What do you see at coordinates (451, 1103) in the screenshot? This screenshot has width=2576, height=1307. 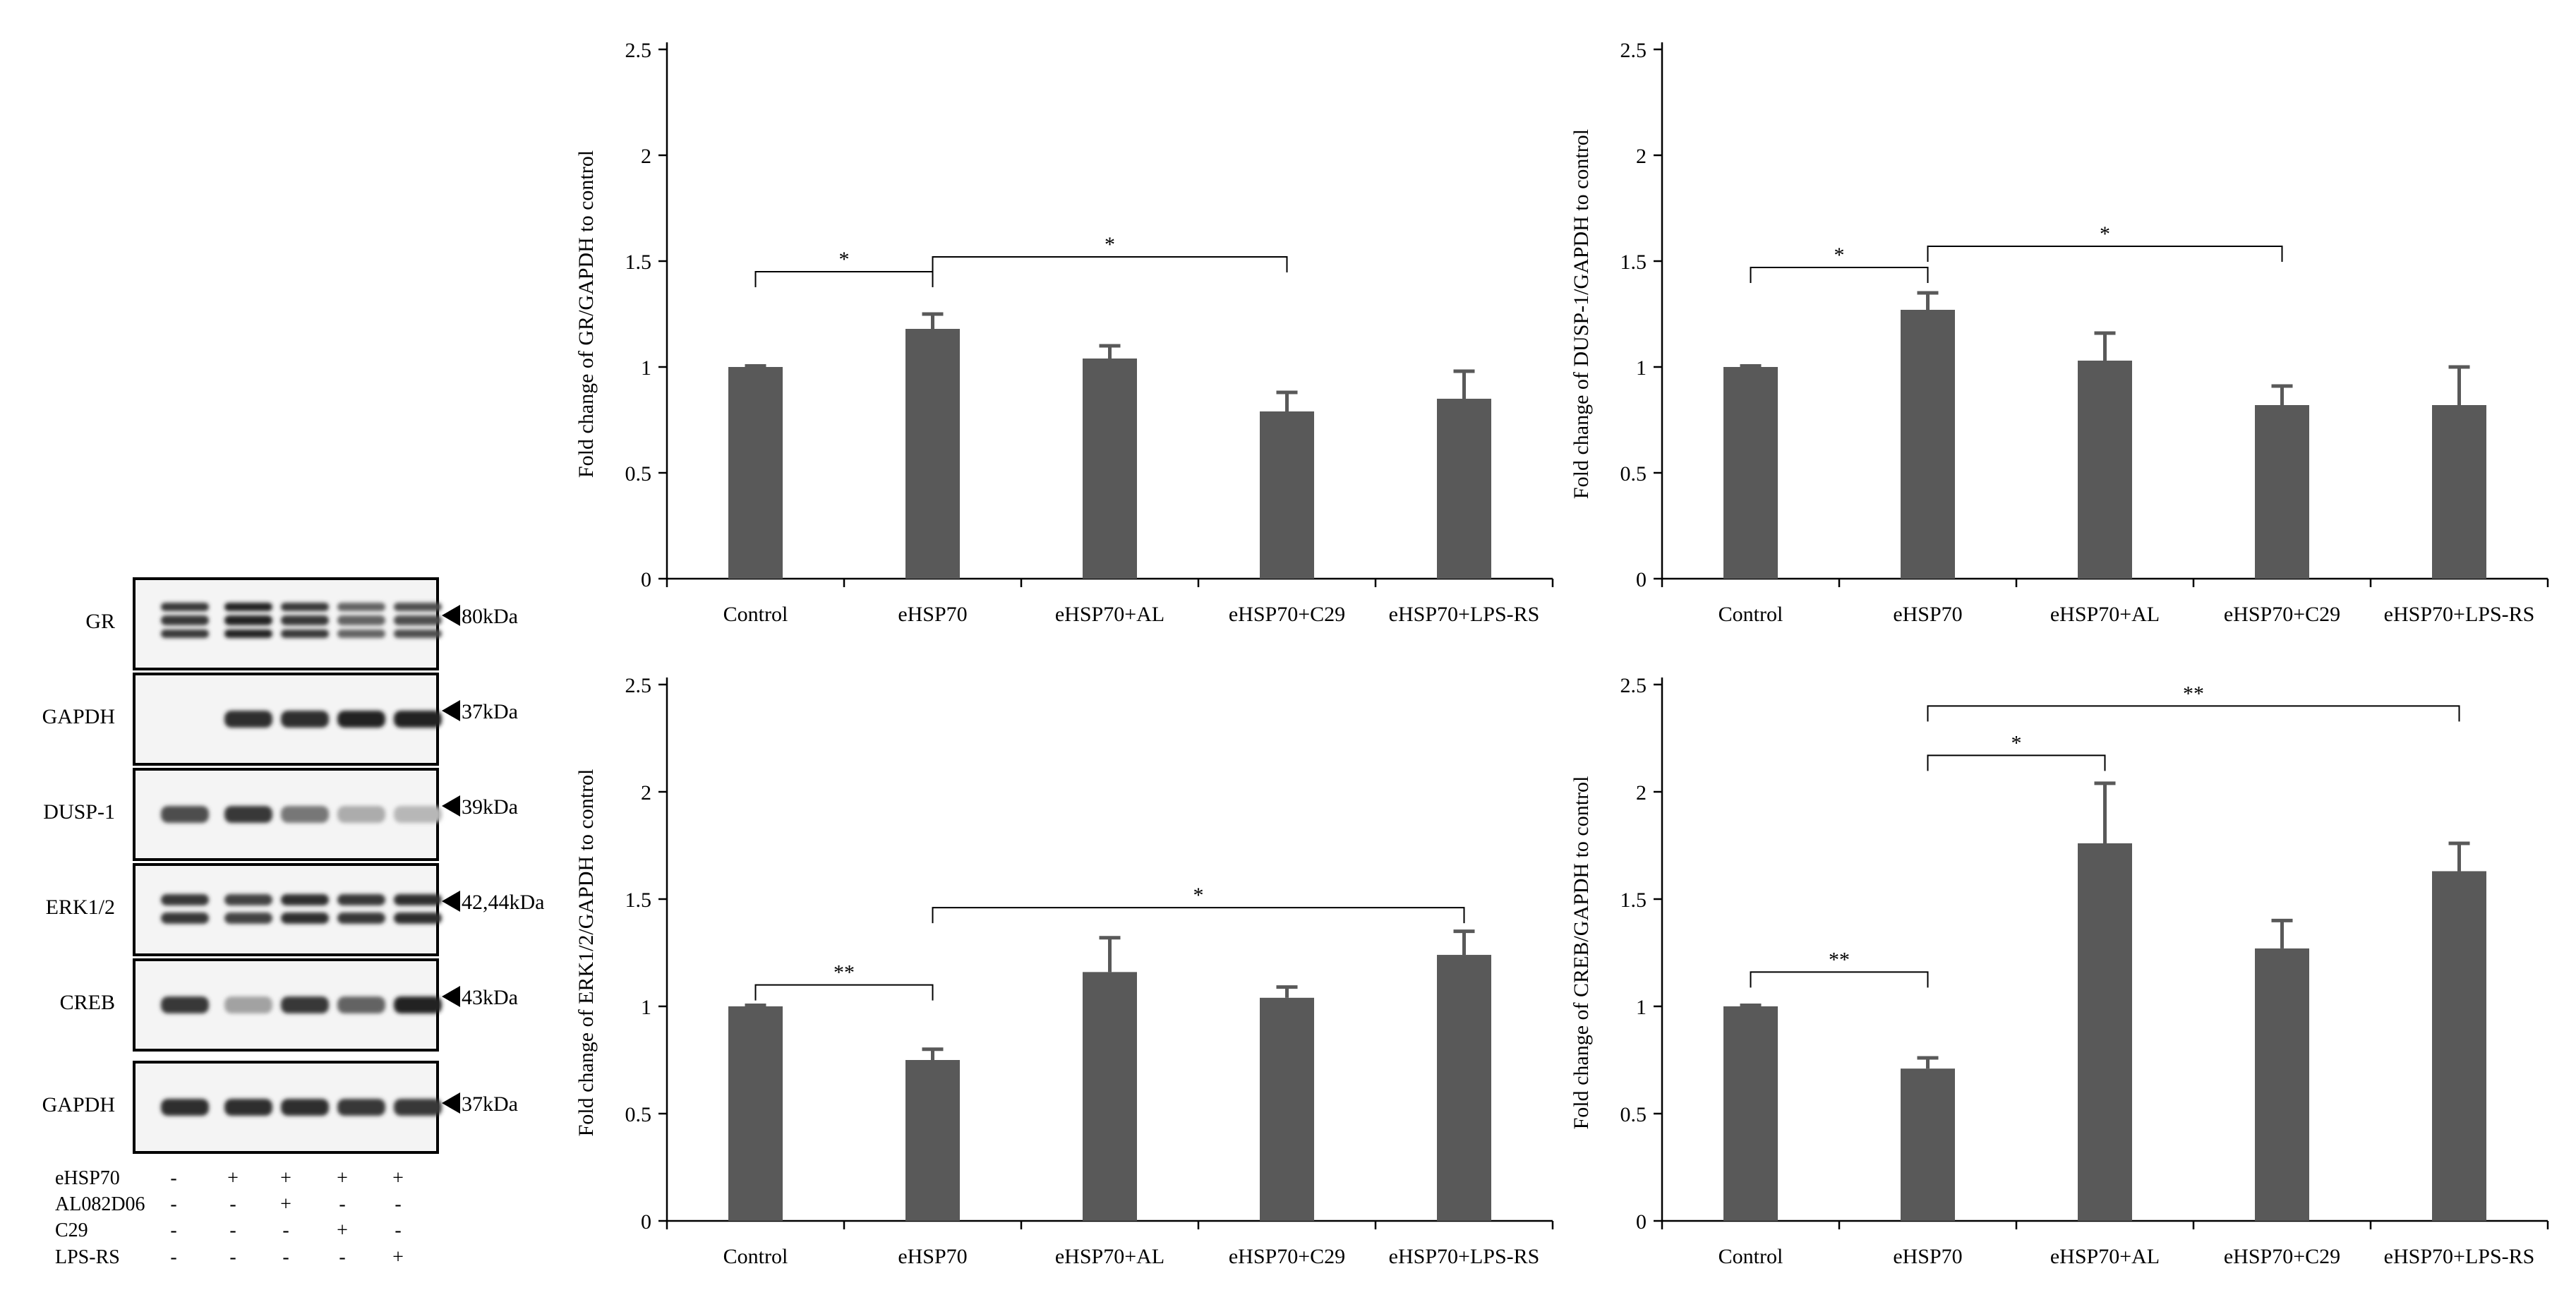 I see `arrow-marker-icon` at bounding box center [451, 1103].